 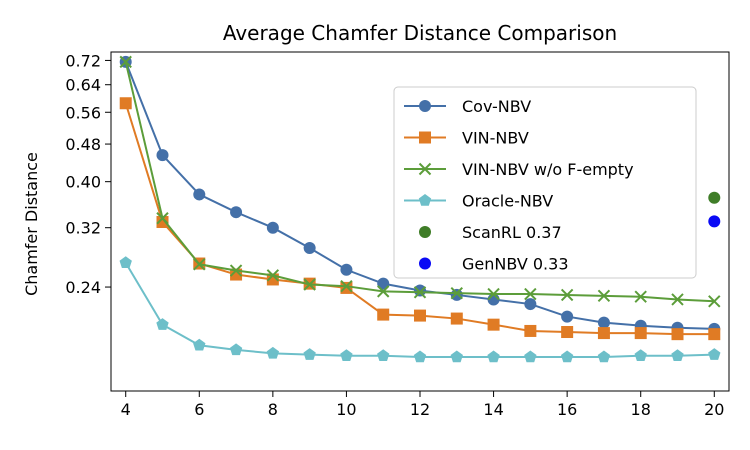 What do you see at coordinates (199, 409) in the screenshot?
I see `x-tick-label: 6` at bounding box center [199, 409].